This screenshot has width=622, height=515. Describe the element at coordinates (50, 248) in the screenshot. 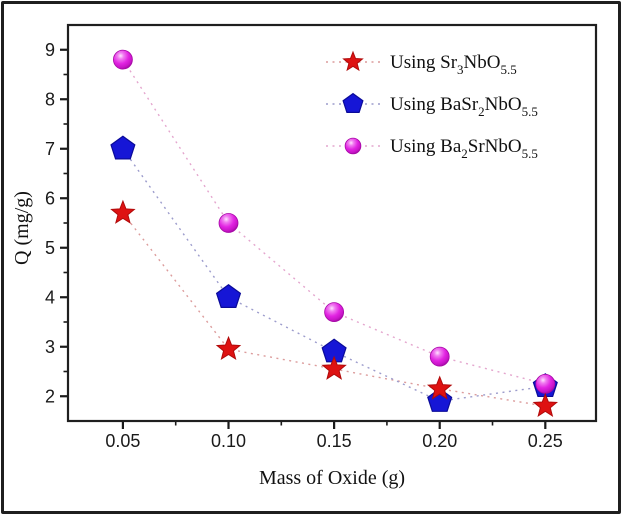

I see `y-tick-label: 5` at that location.